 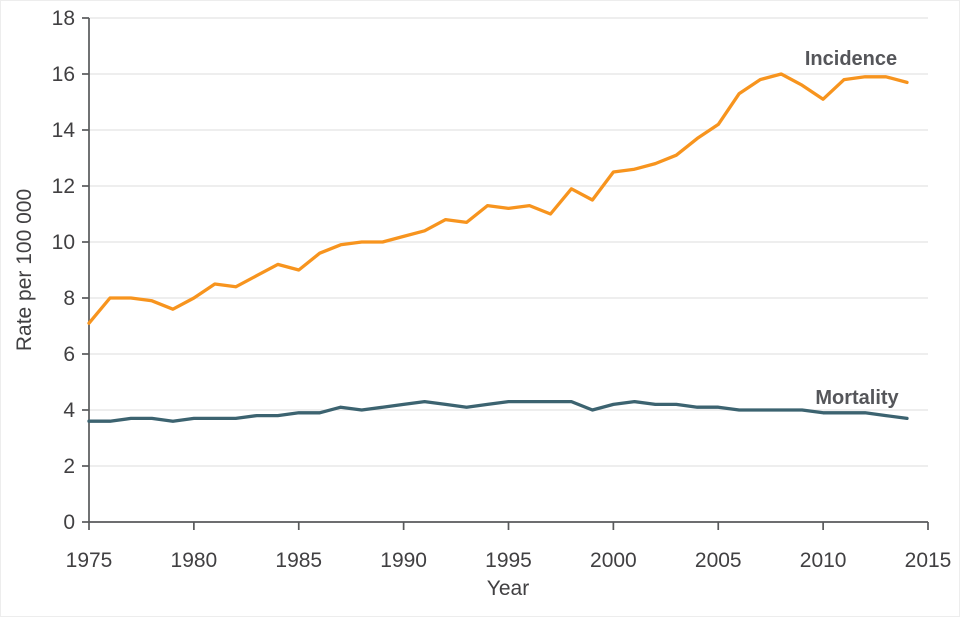 I want to click on y-tick-label-10: 10, so click(x=63, y=242).